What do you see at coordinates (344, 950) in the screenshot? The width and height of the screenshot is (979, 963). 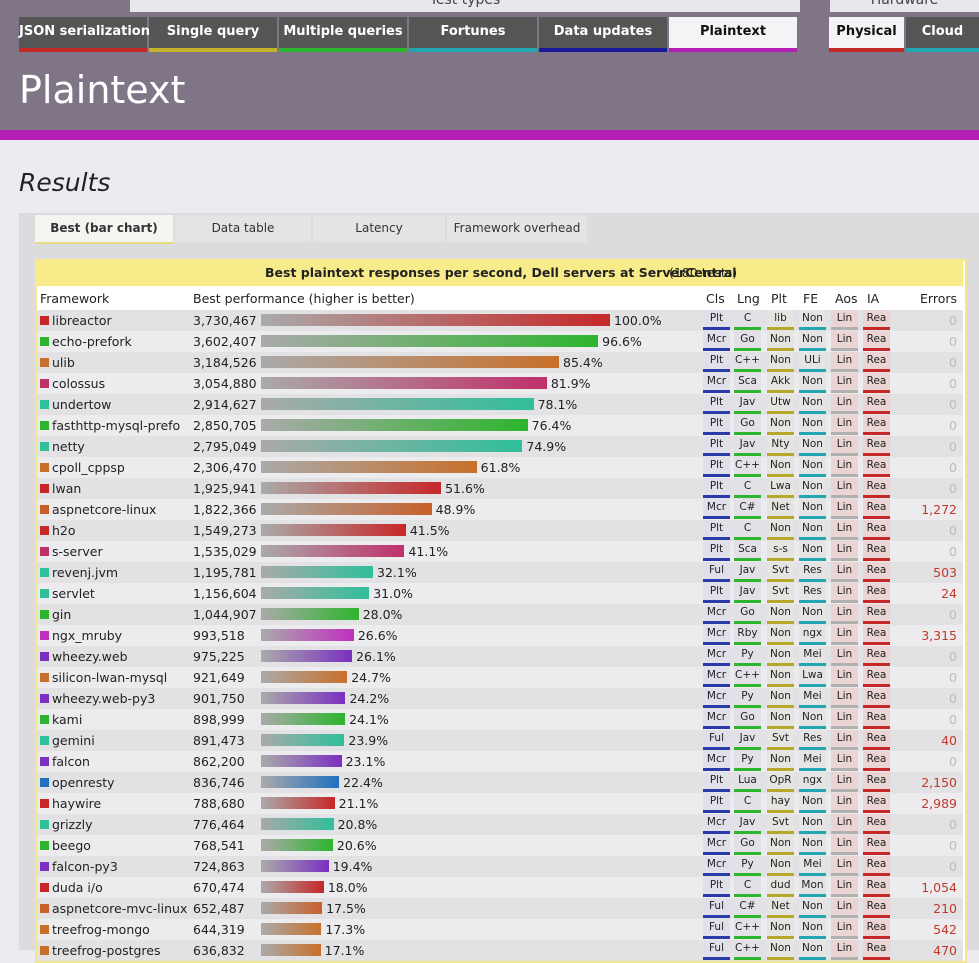 I see `percent-label: 17.1%` at bounding box center [344, 950].